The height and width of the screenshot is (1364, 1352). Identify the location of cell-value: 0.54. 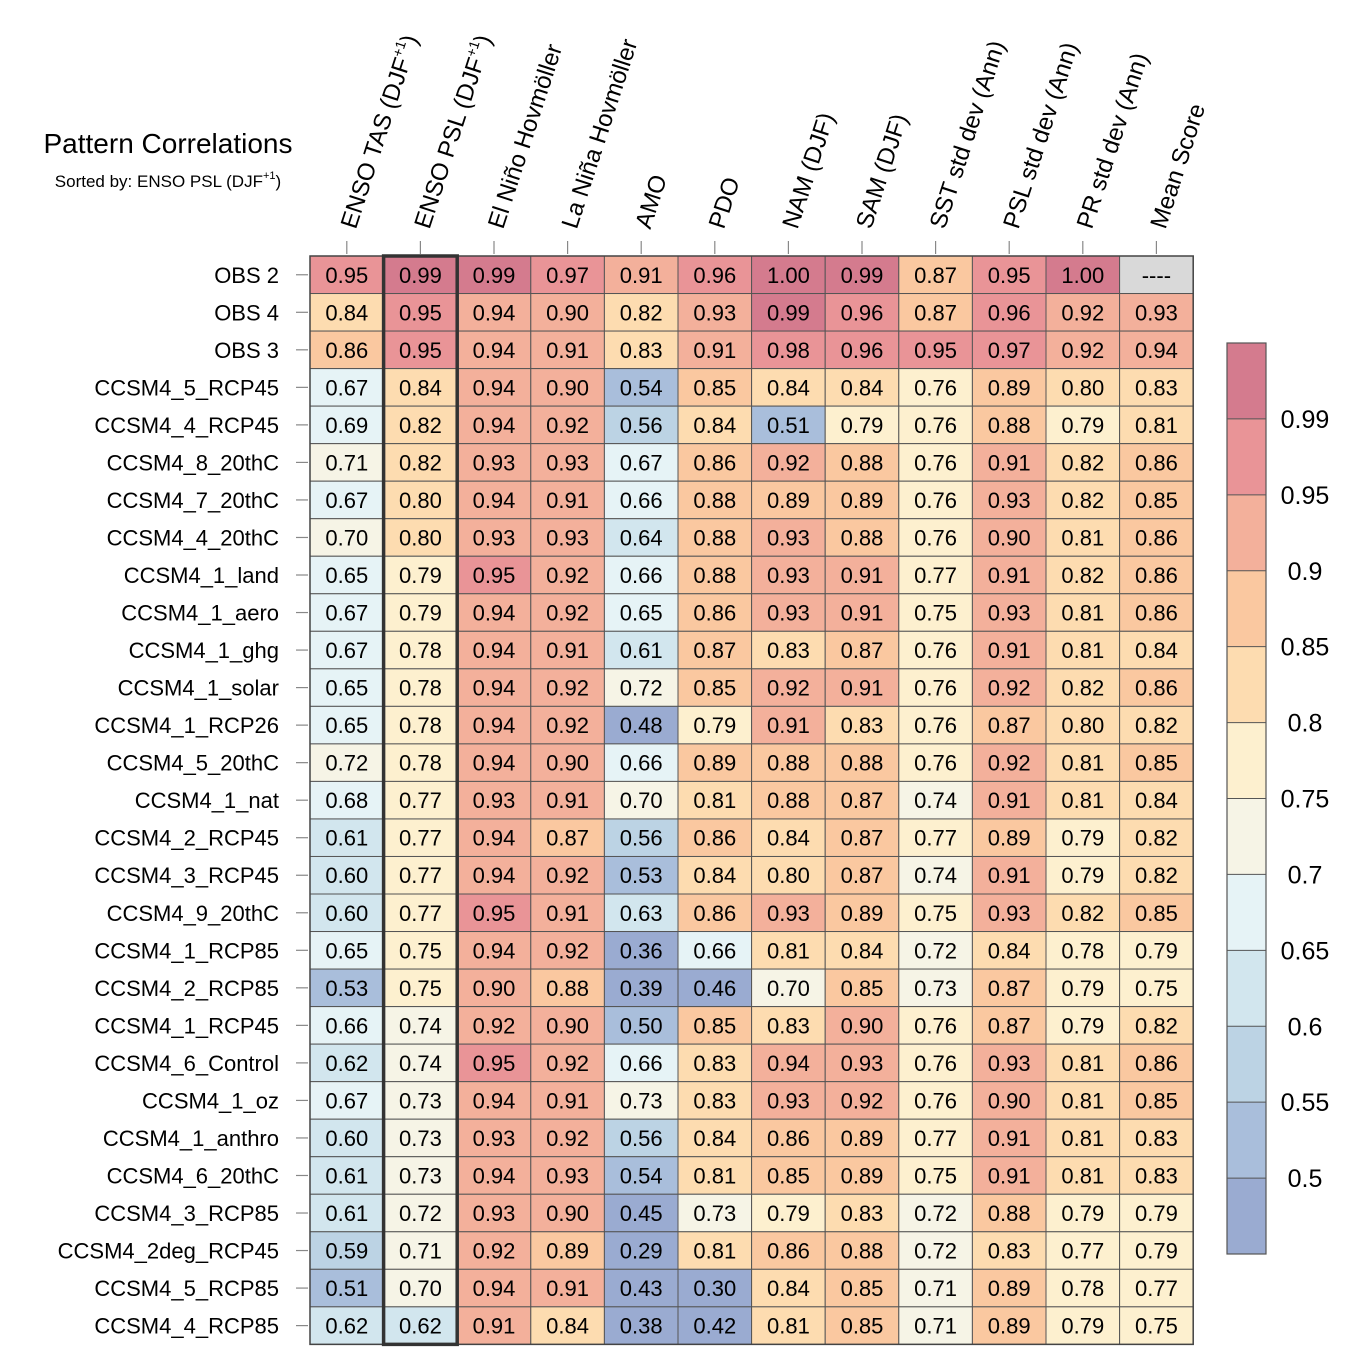
(641, 1175).